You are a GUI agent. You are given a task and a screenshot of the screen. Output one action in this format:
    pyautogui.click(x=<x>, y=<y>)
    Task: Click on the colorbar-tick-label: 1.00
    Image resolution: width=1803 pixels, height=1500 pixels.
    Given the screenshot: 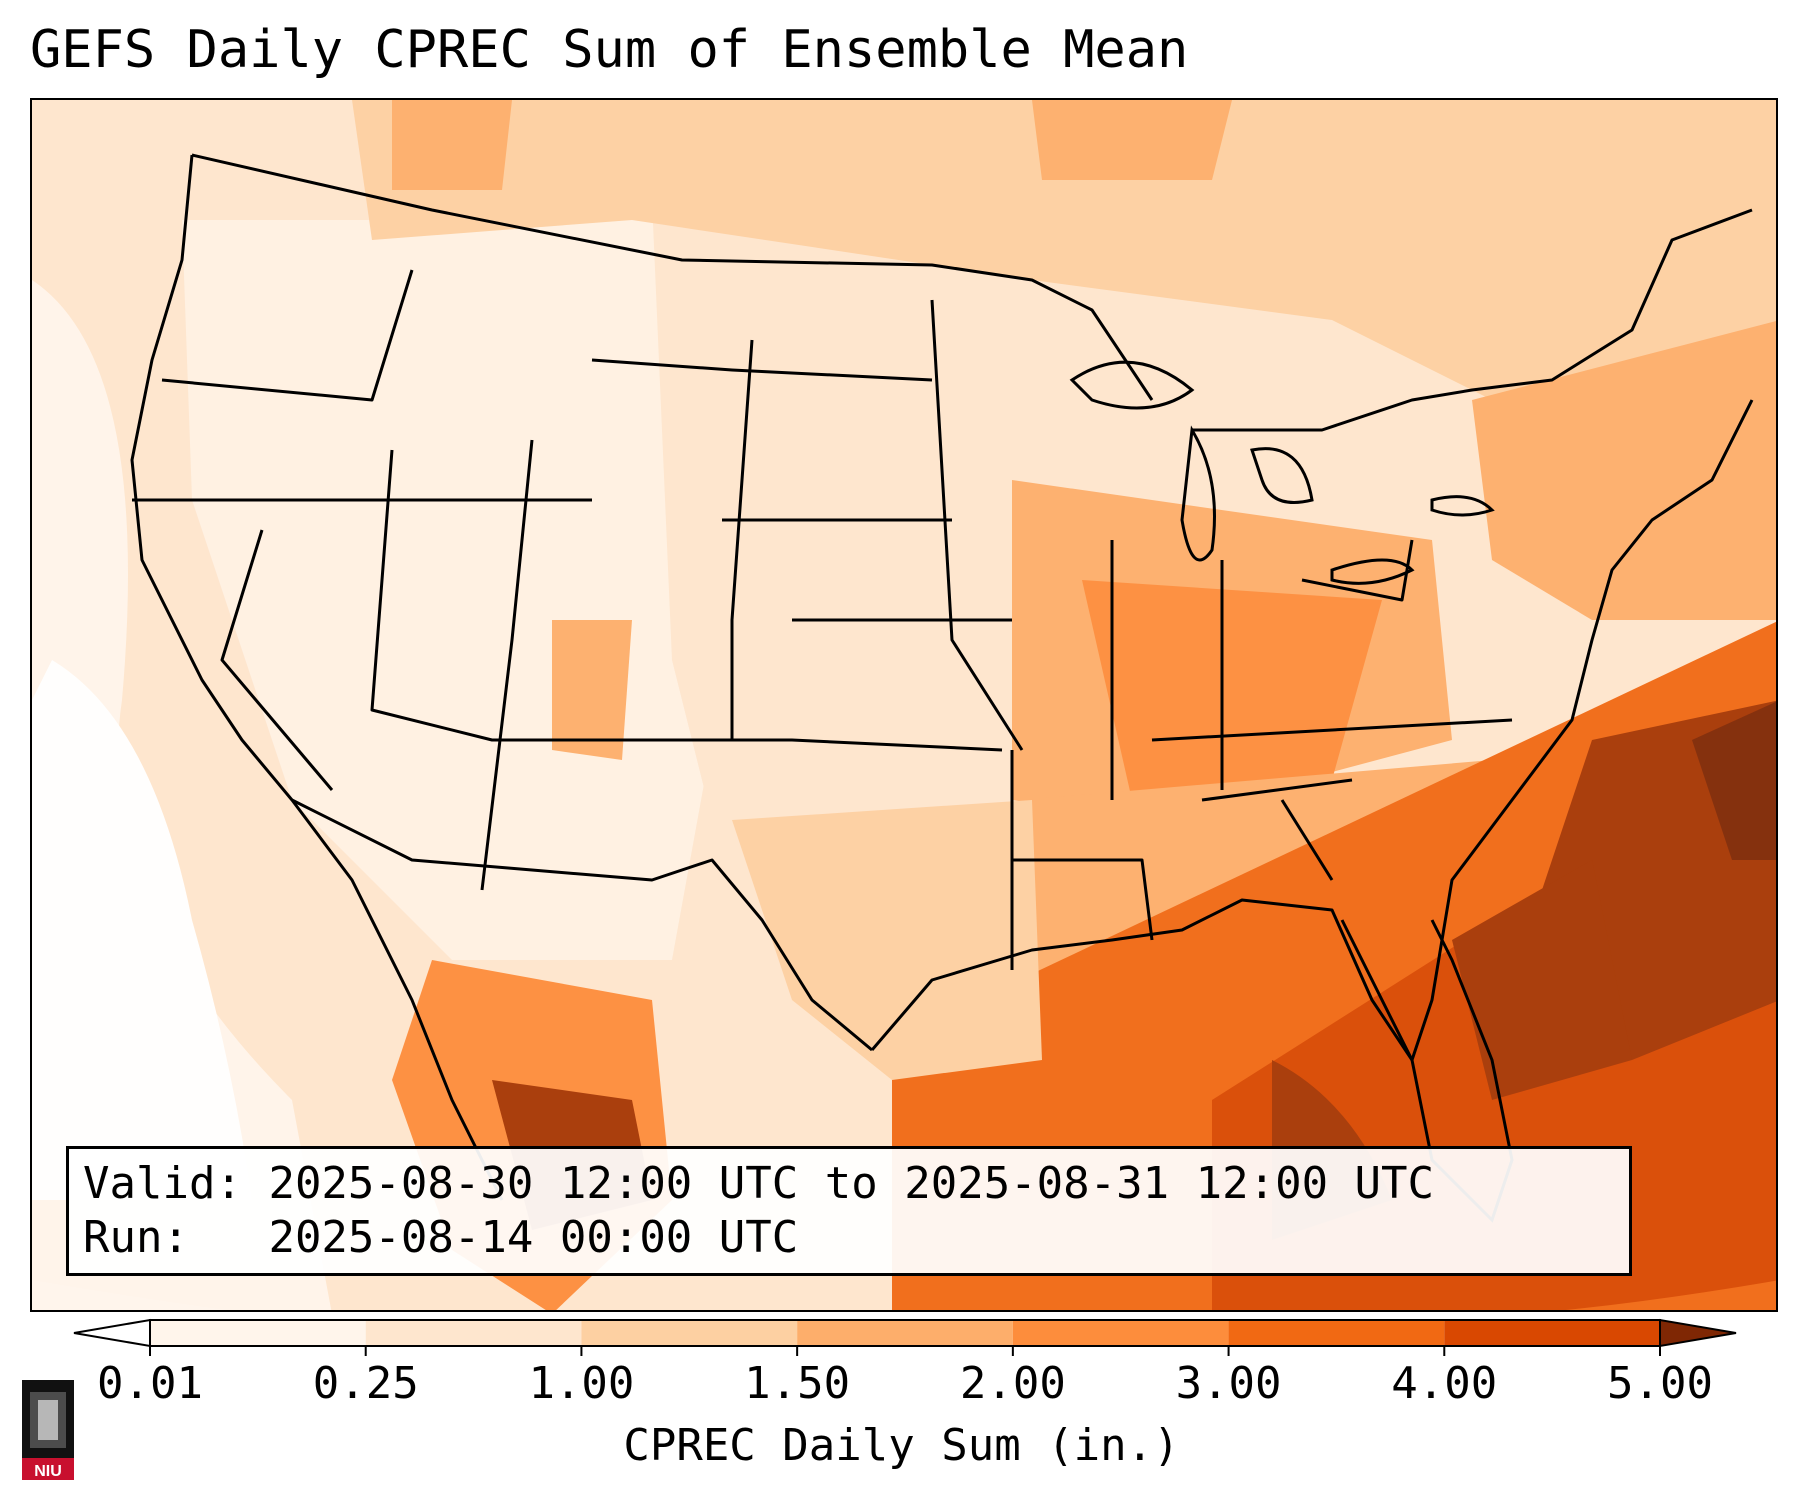 What is the action you would take?
    pyautogui.click(x=581, y=1383)
    